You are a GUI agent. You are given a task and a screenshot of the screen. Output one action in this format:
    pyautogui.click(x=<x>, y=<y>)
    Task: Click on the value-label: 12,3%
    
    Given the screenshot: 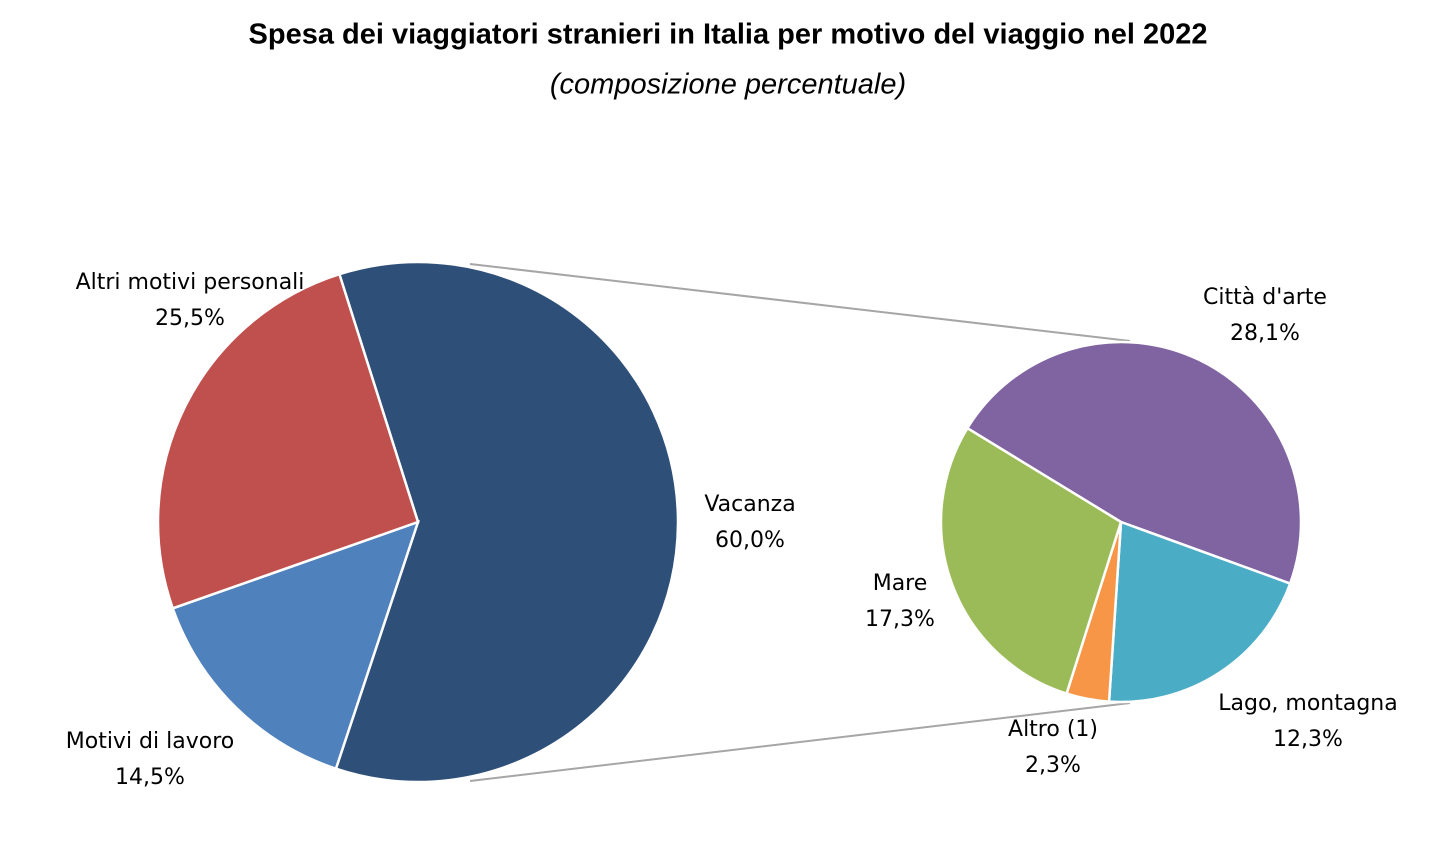 What is the action you would take?
    pyautogui.click(x=1308, y=739)
    